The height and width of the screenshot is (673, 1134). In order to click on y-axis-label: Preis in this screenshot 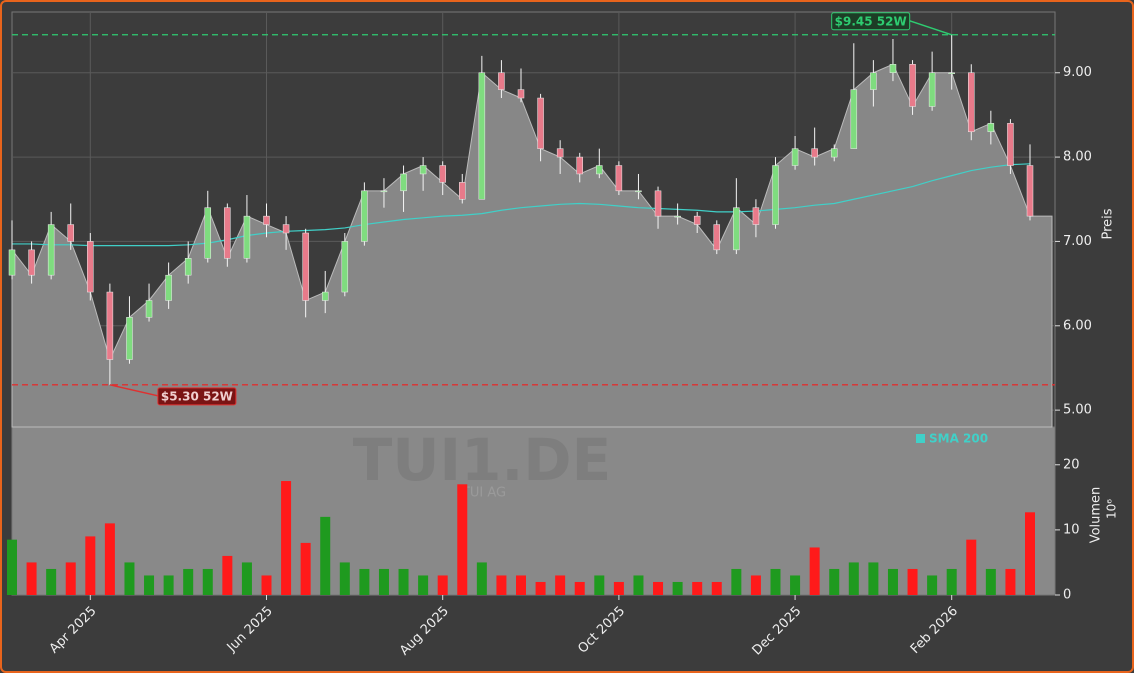, I will do `click(1108, 223)`.